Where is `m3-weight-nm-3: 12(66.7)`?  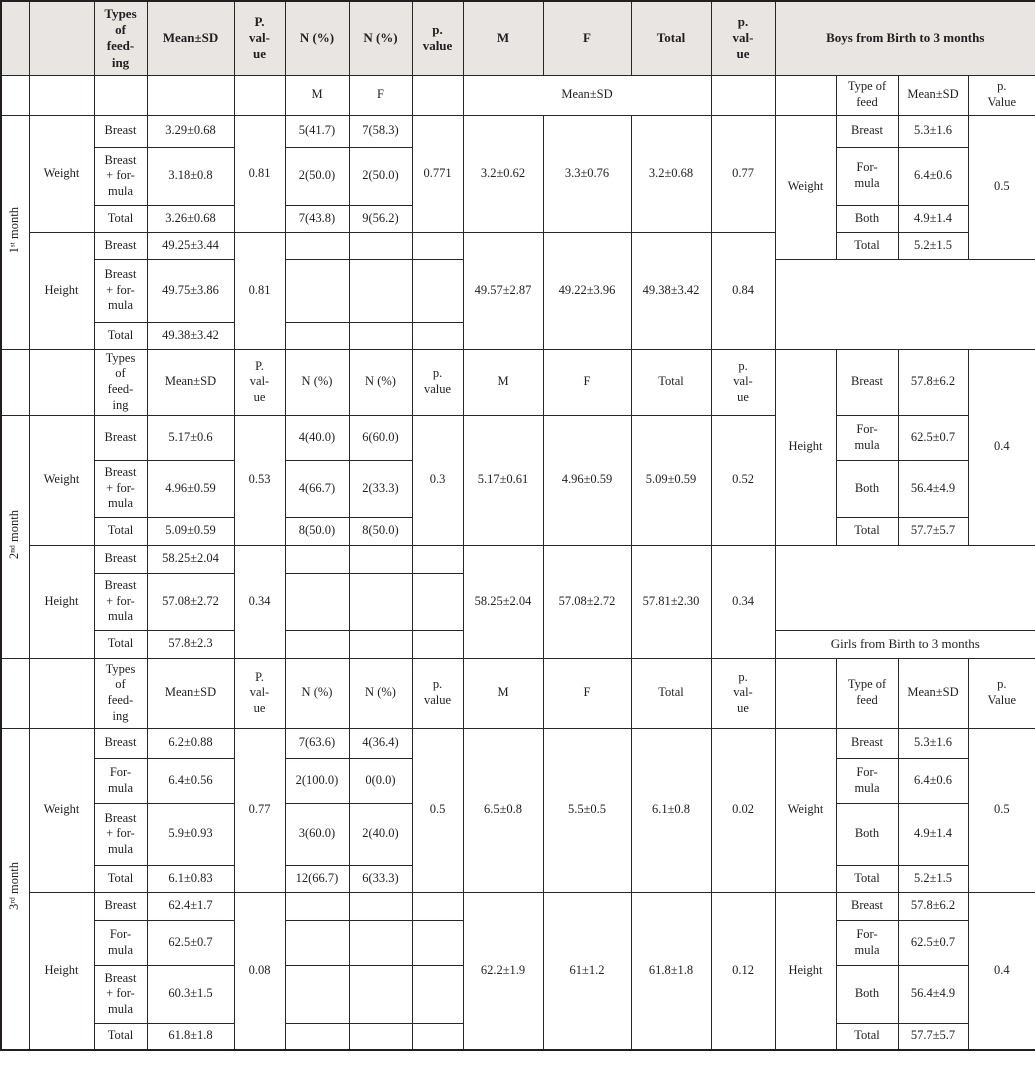
m3-weight-nm-3: 12(66.7) is located at coordinates (317, 878).